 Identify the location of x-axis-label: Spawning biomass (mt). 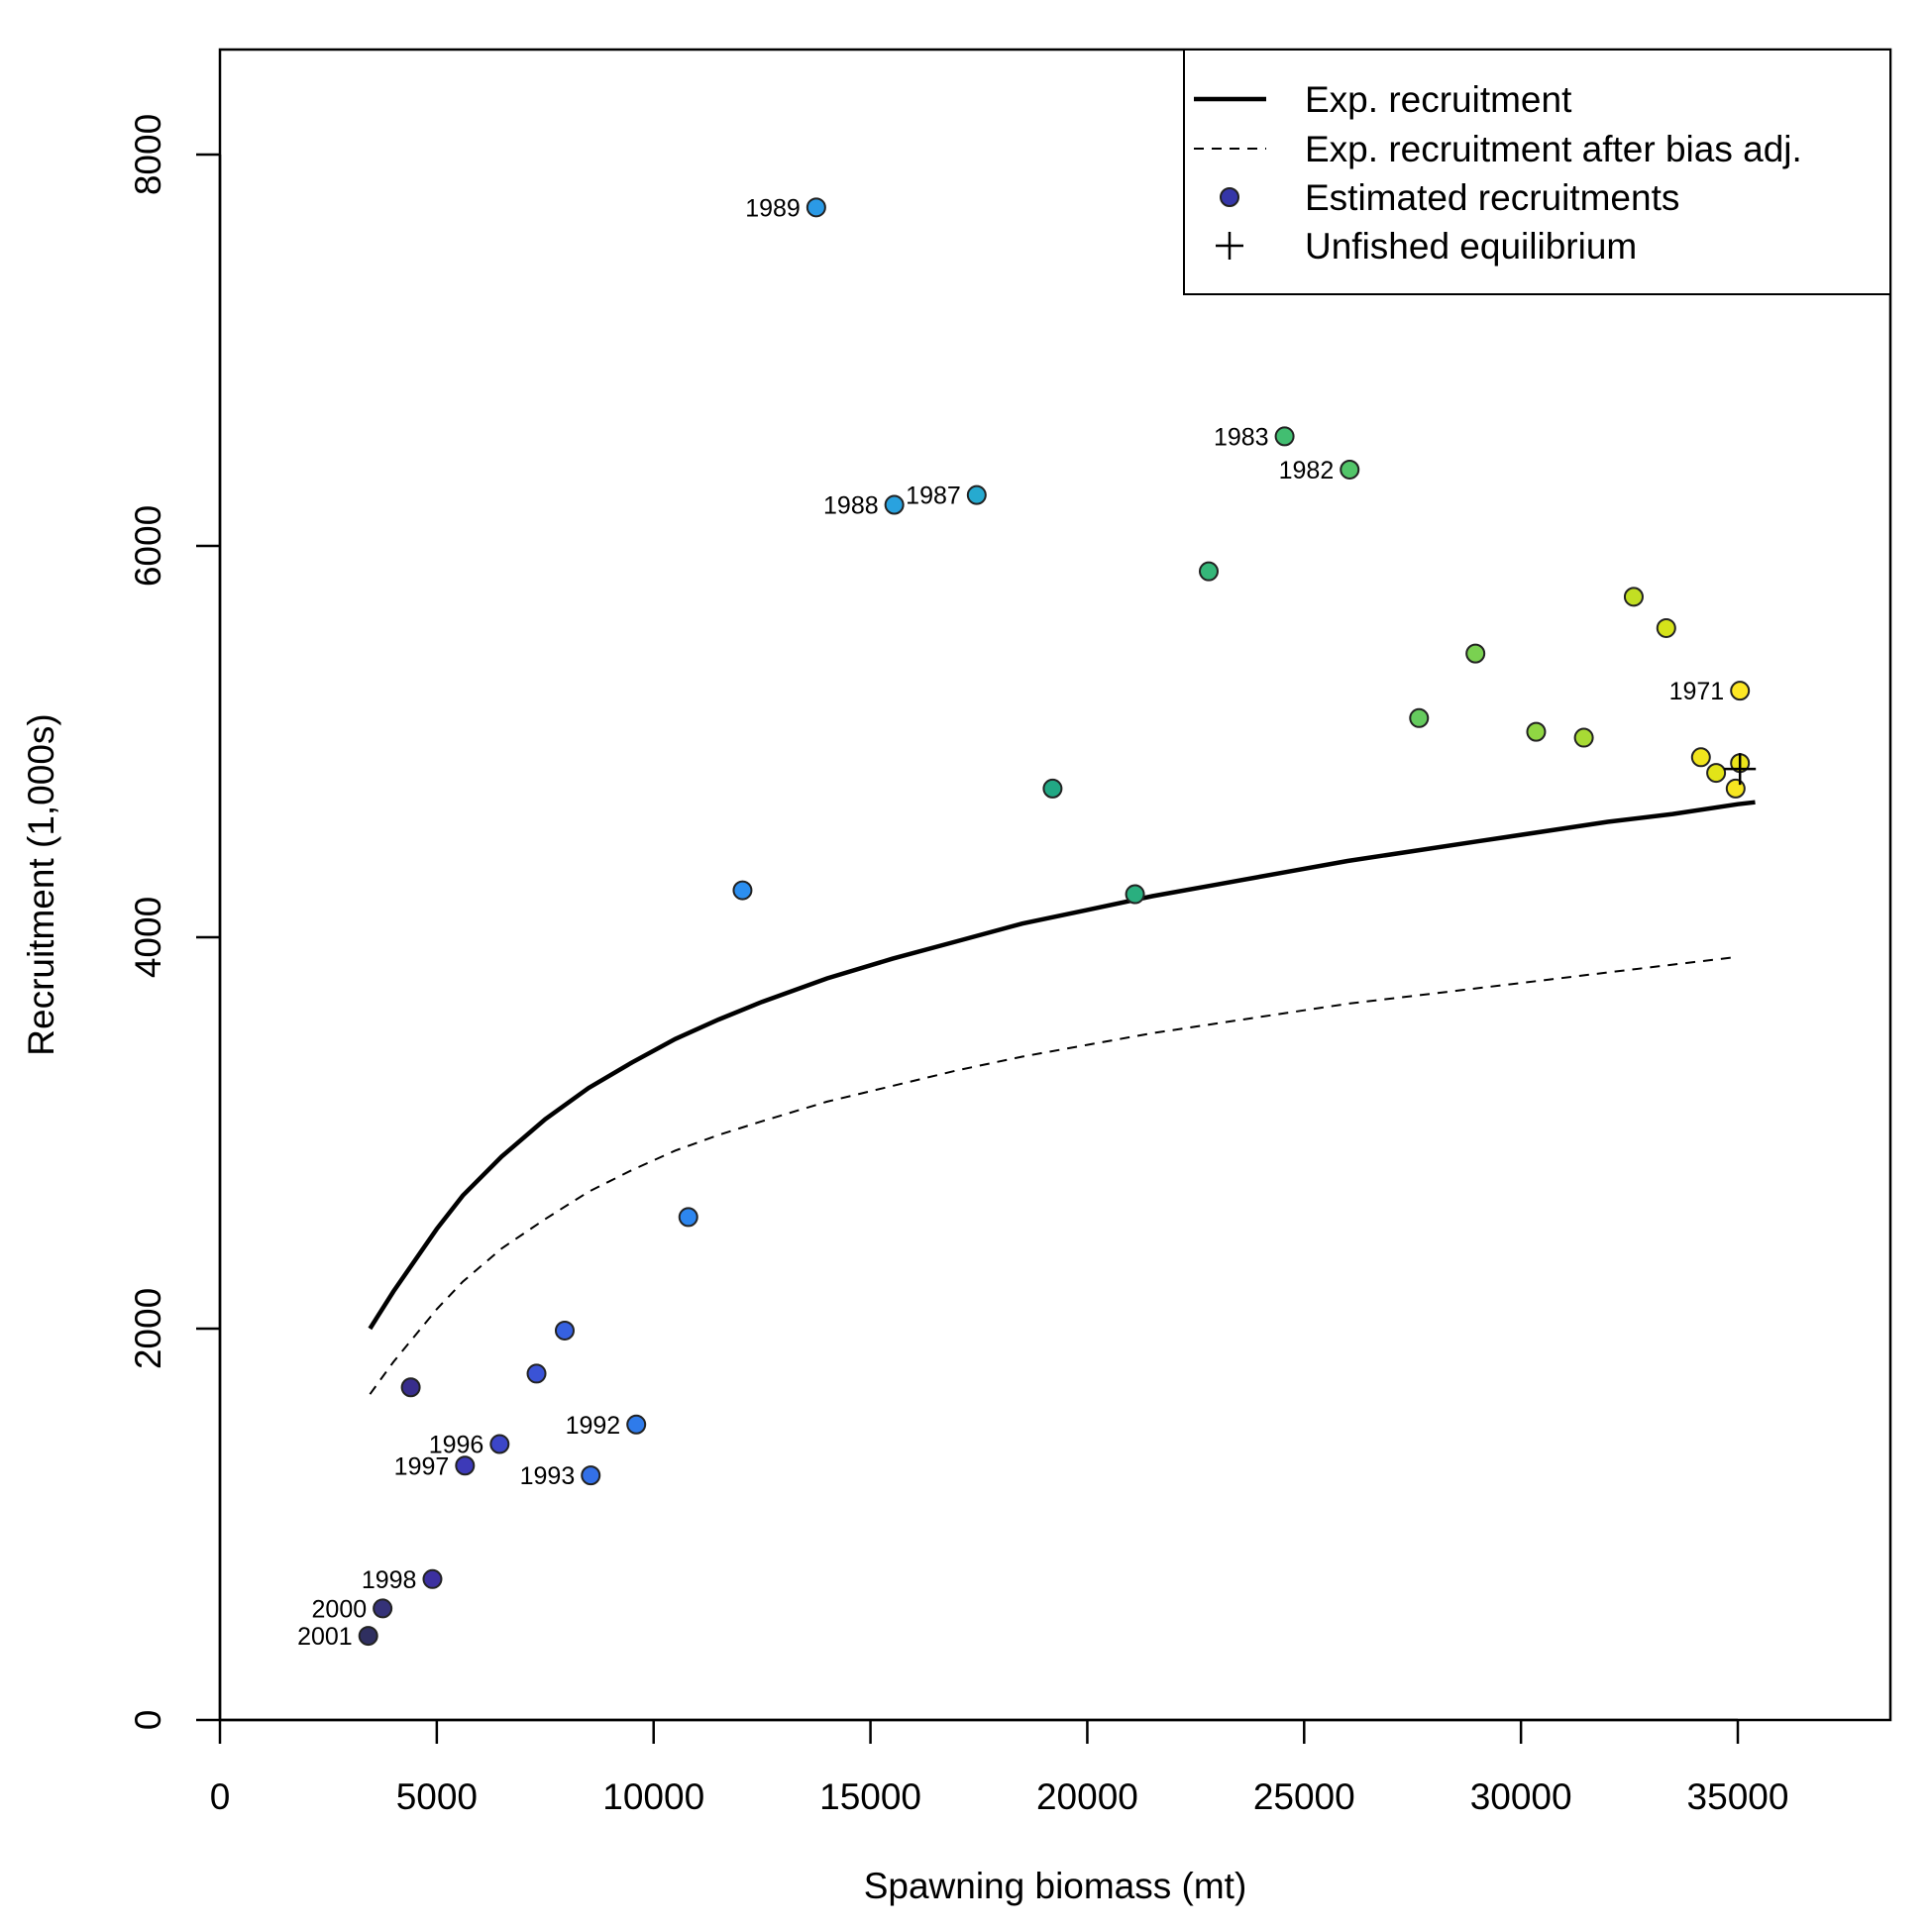
(1055, 1886).